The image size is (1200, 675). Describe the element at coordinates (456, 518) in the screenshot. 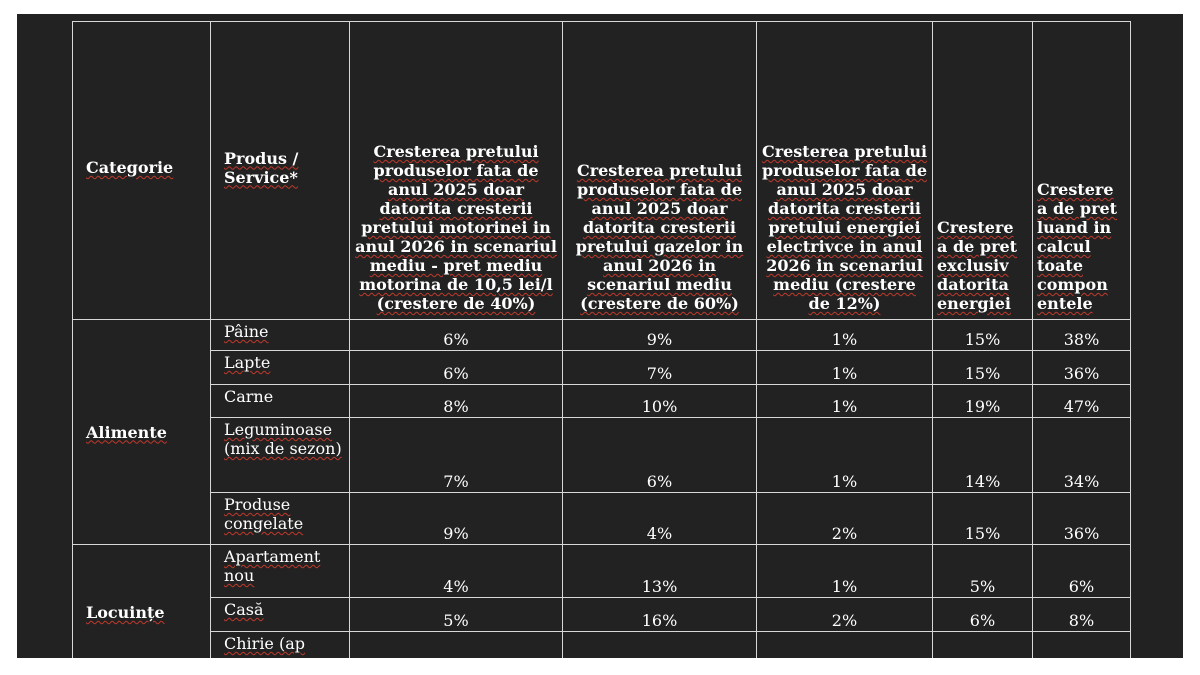

I see `diesel-cell: 9%` at that location.